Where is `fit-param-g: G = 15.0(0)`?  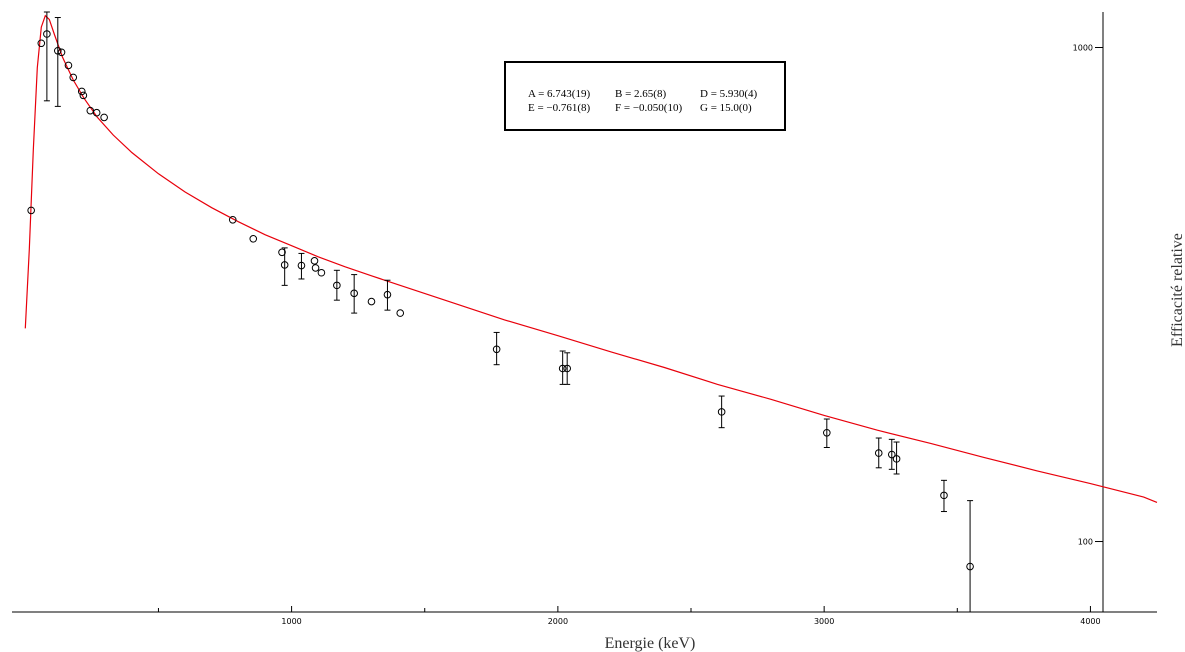
fit-param-g: G = 15.0(0) is located at coordinates (726, 108).